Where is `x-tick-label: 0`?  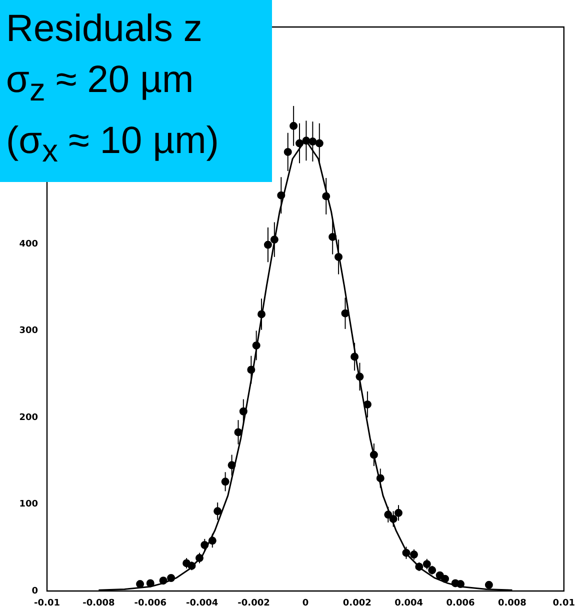
x-tick-label: 0 is located at coordinates (305, 603).